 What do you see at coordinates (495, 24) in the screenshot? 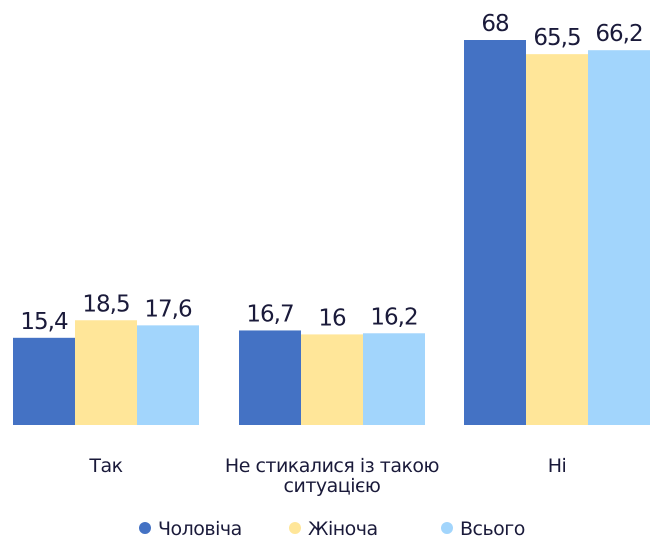
I see `value-label: 68` at bounding box center [495, 24].